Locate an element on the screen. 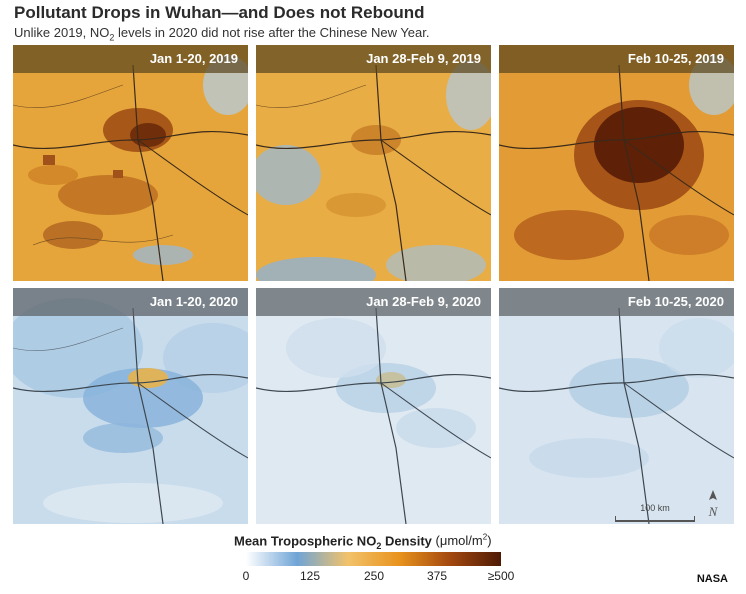 The image size is (746, 594). legend-colorbar is located at coordinates (373, 559).